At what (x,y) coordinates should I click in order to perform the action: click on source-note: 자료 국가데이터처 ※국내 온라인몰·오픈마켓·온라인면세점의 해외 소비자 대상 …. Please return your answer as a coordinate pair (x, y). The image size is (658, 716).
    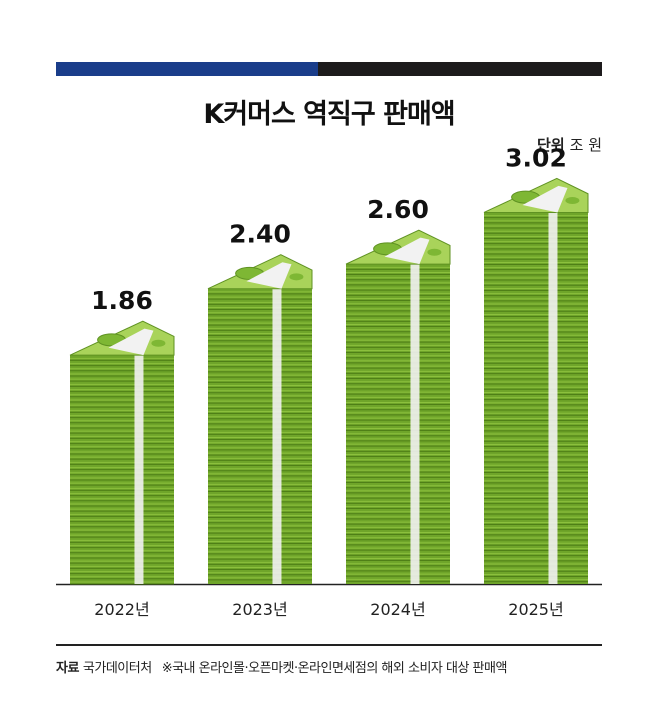
    Looking at the image, I should click on (336, 666).